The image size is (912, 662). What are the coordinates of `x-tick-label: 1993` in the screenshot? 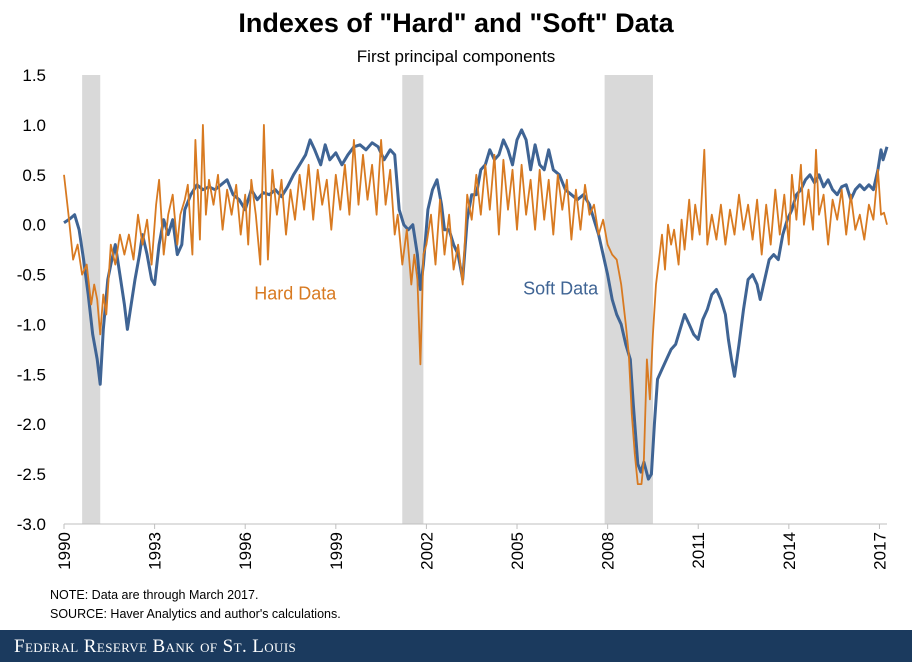 It's located at (155, 551).